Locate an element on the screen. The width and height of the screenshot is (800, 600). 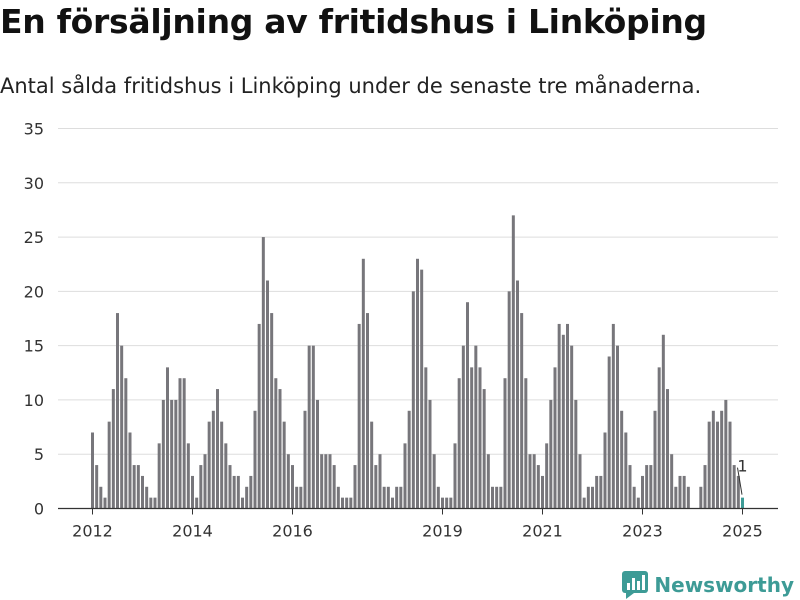
y-tick-label: 0 is located at coordinates (39, 509).